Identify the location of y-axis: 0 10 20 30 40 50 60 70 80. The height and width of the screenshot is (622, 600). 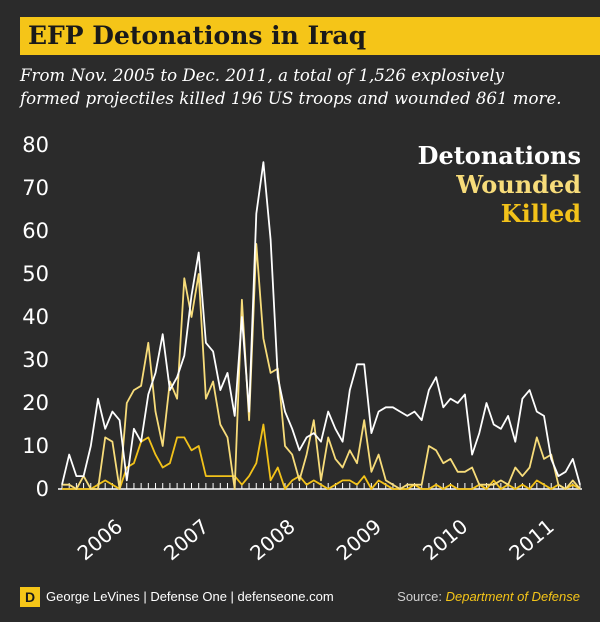
(35, 317).